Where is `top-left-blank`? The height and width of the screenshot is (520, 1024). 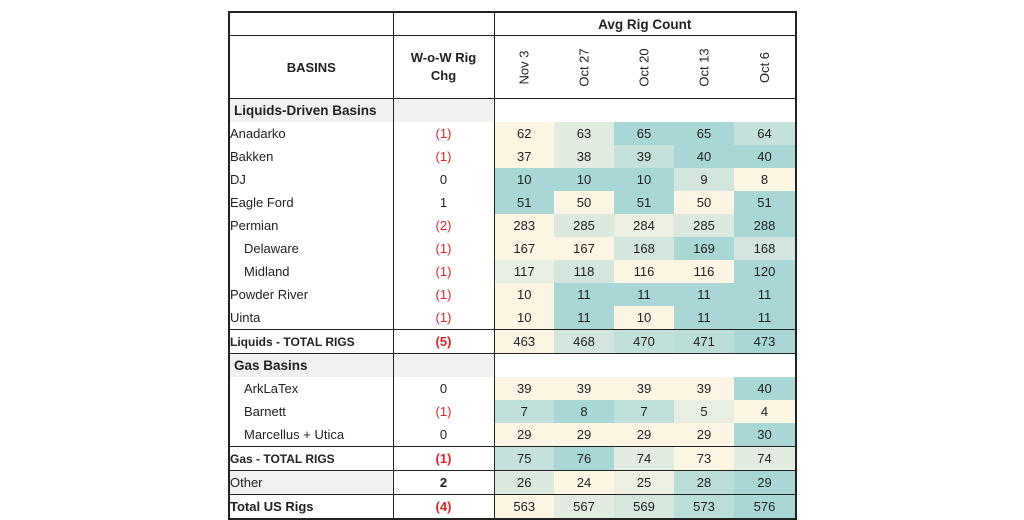 top-left-blank is located at coordinates (311, 23).